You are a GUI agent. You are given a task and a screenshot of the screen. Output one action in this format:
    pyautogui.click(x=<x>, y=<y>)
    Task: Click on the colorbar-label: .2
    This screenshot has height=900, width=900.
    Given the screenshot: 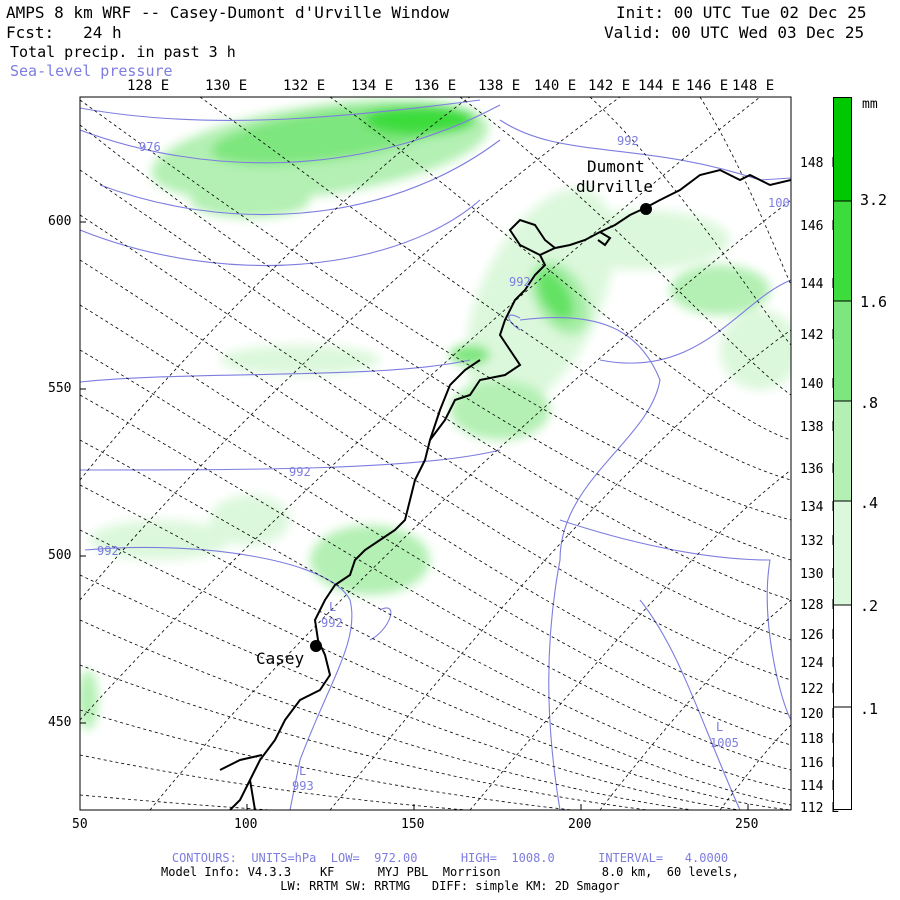 What is the action you would take?
    pyautogui.click(x=869, y=606)
    